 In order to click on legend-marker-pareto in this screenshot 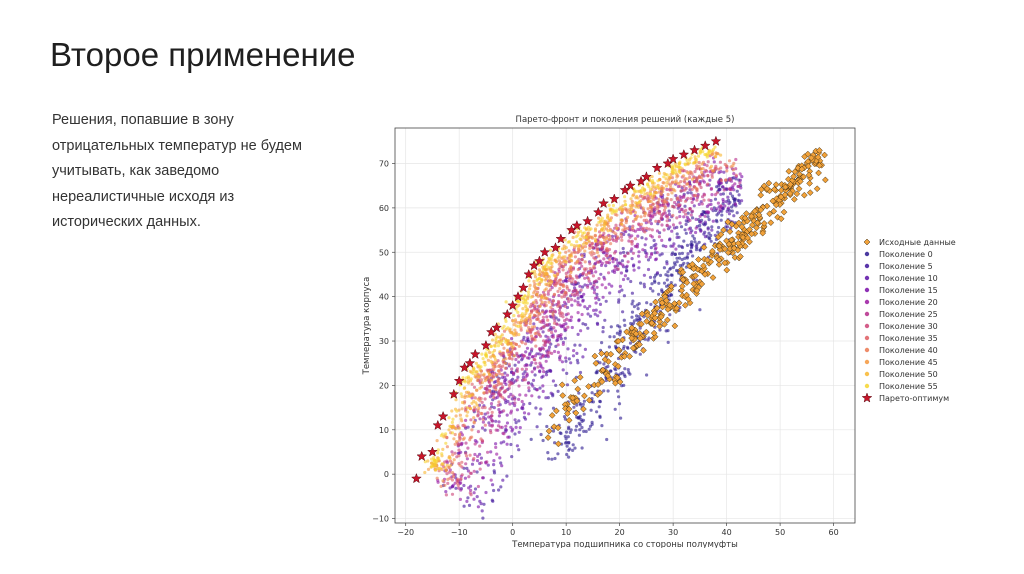, I will do `click(867, 397)`.